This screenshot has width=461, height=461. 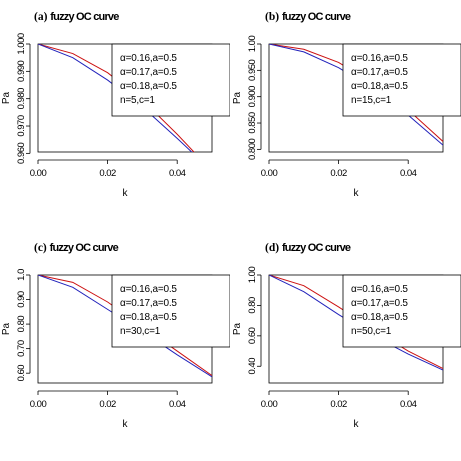 What do you see at coordinates (21, 153) in the screenshot?
I see `y-tick-label: 0.960` at bounding box center [21, 153].